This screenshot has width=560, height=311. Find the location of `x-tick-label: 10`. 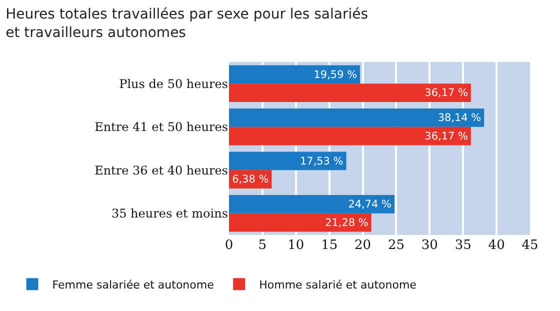

x-tick-label: 10 is located at coordinates (296, 245).